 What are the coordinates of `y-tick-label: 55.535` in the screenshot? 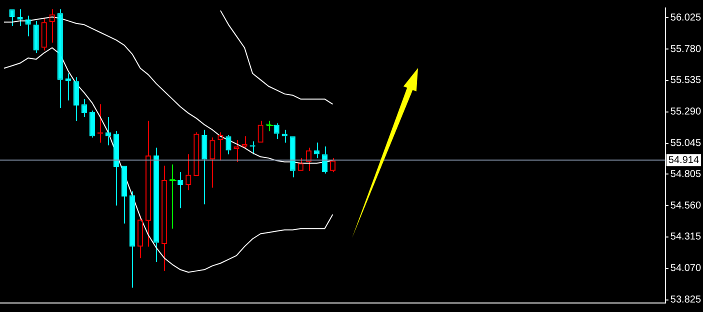 It's located at (686, 80).